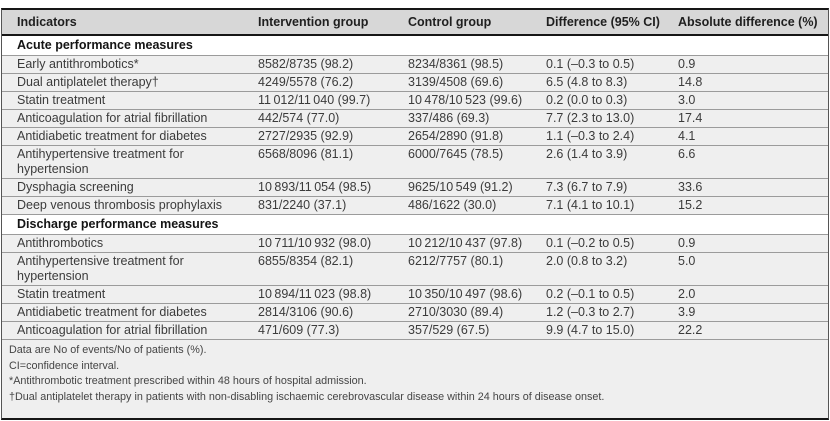  What do you see at coordinates (127, 82) in the screenshot?
I see `indicator-cell: Dual antiplatelet therapy†` at bounding box center [127, 82].